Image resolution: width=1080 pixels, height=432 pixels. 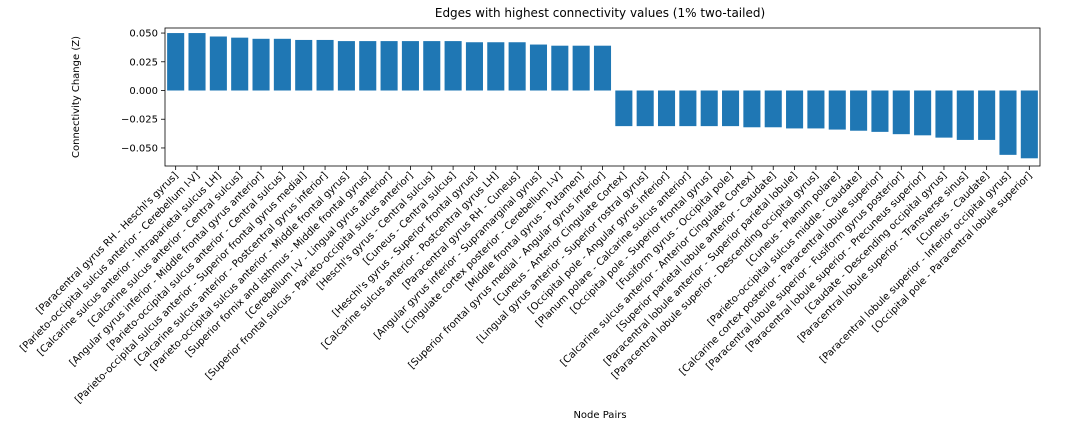 What do you see at coordinates (143, 91) in the screenshot?
I see `y-tick-label: 0.000` at bounding box center [143, 91].